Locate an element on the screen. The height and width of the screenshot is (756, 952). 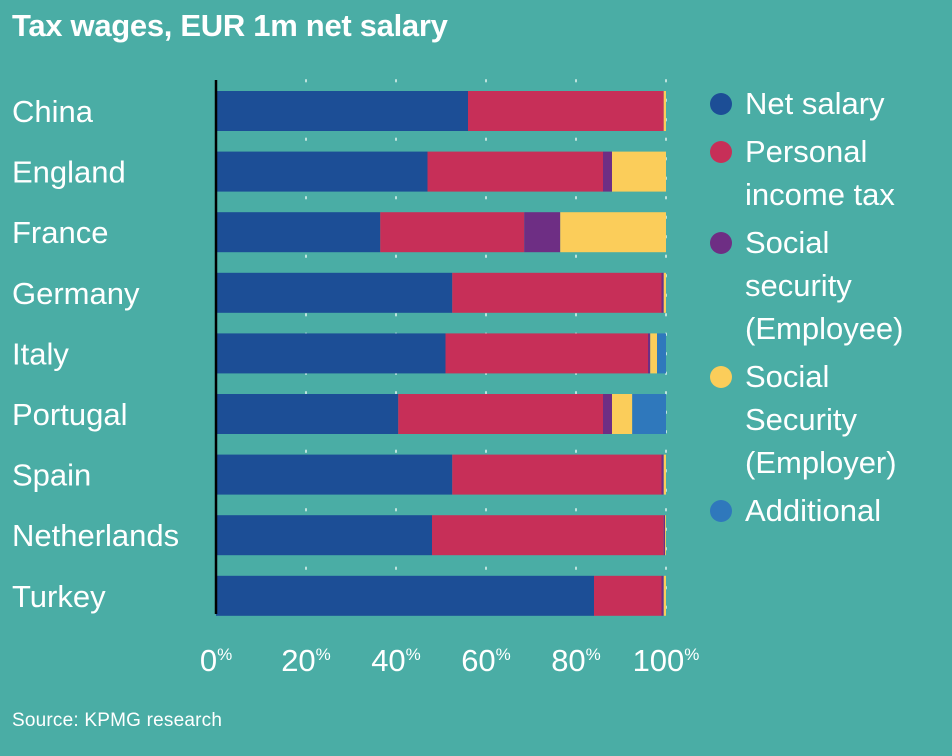
category-label: China is located at coordinates (53, 111).